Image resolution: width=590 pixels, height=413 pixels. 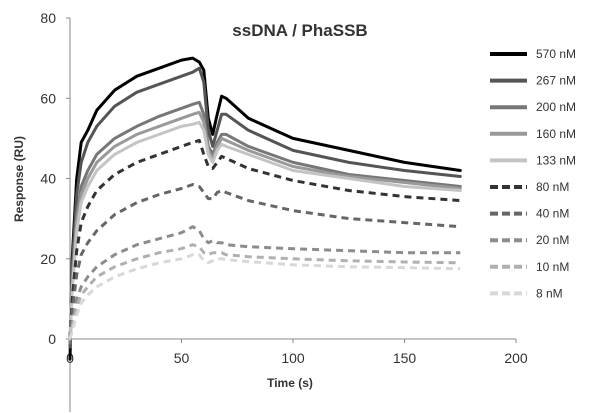 I want to click on y-tick-label: 0, so click(x=52, y=339).